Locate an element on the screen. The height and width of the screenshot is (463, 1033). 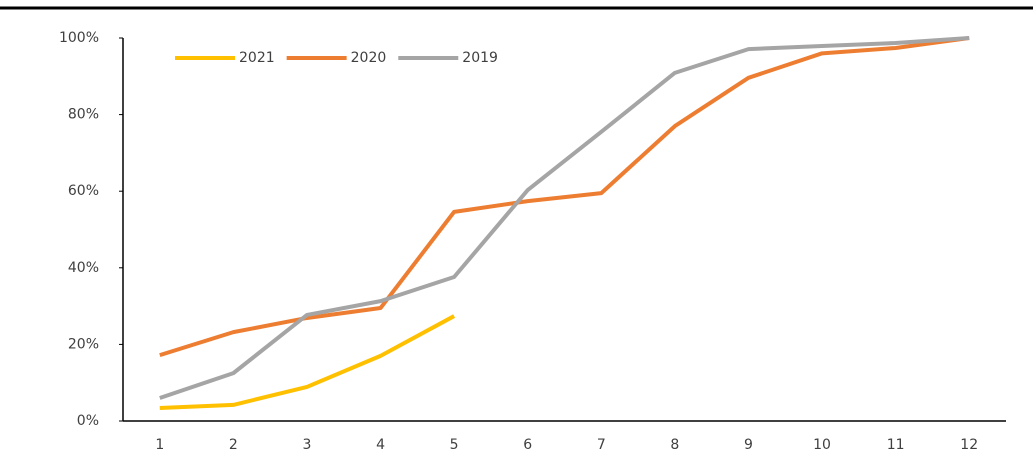
legend-label: 2021 is located at coordinates (257, 58).